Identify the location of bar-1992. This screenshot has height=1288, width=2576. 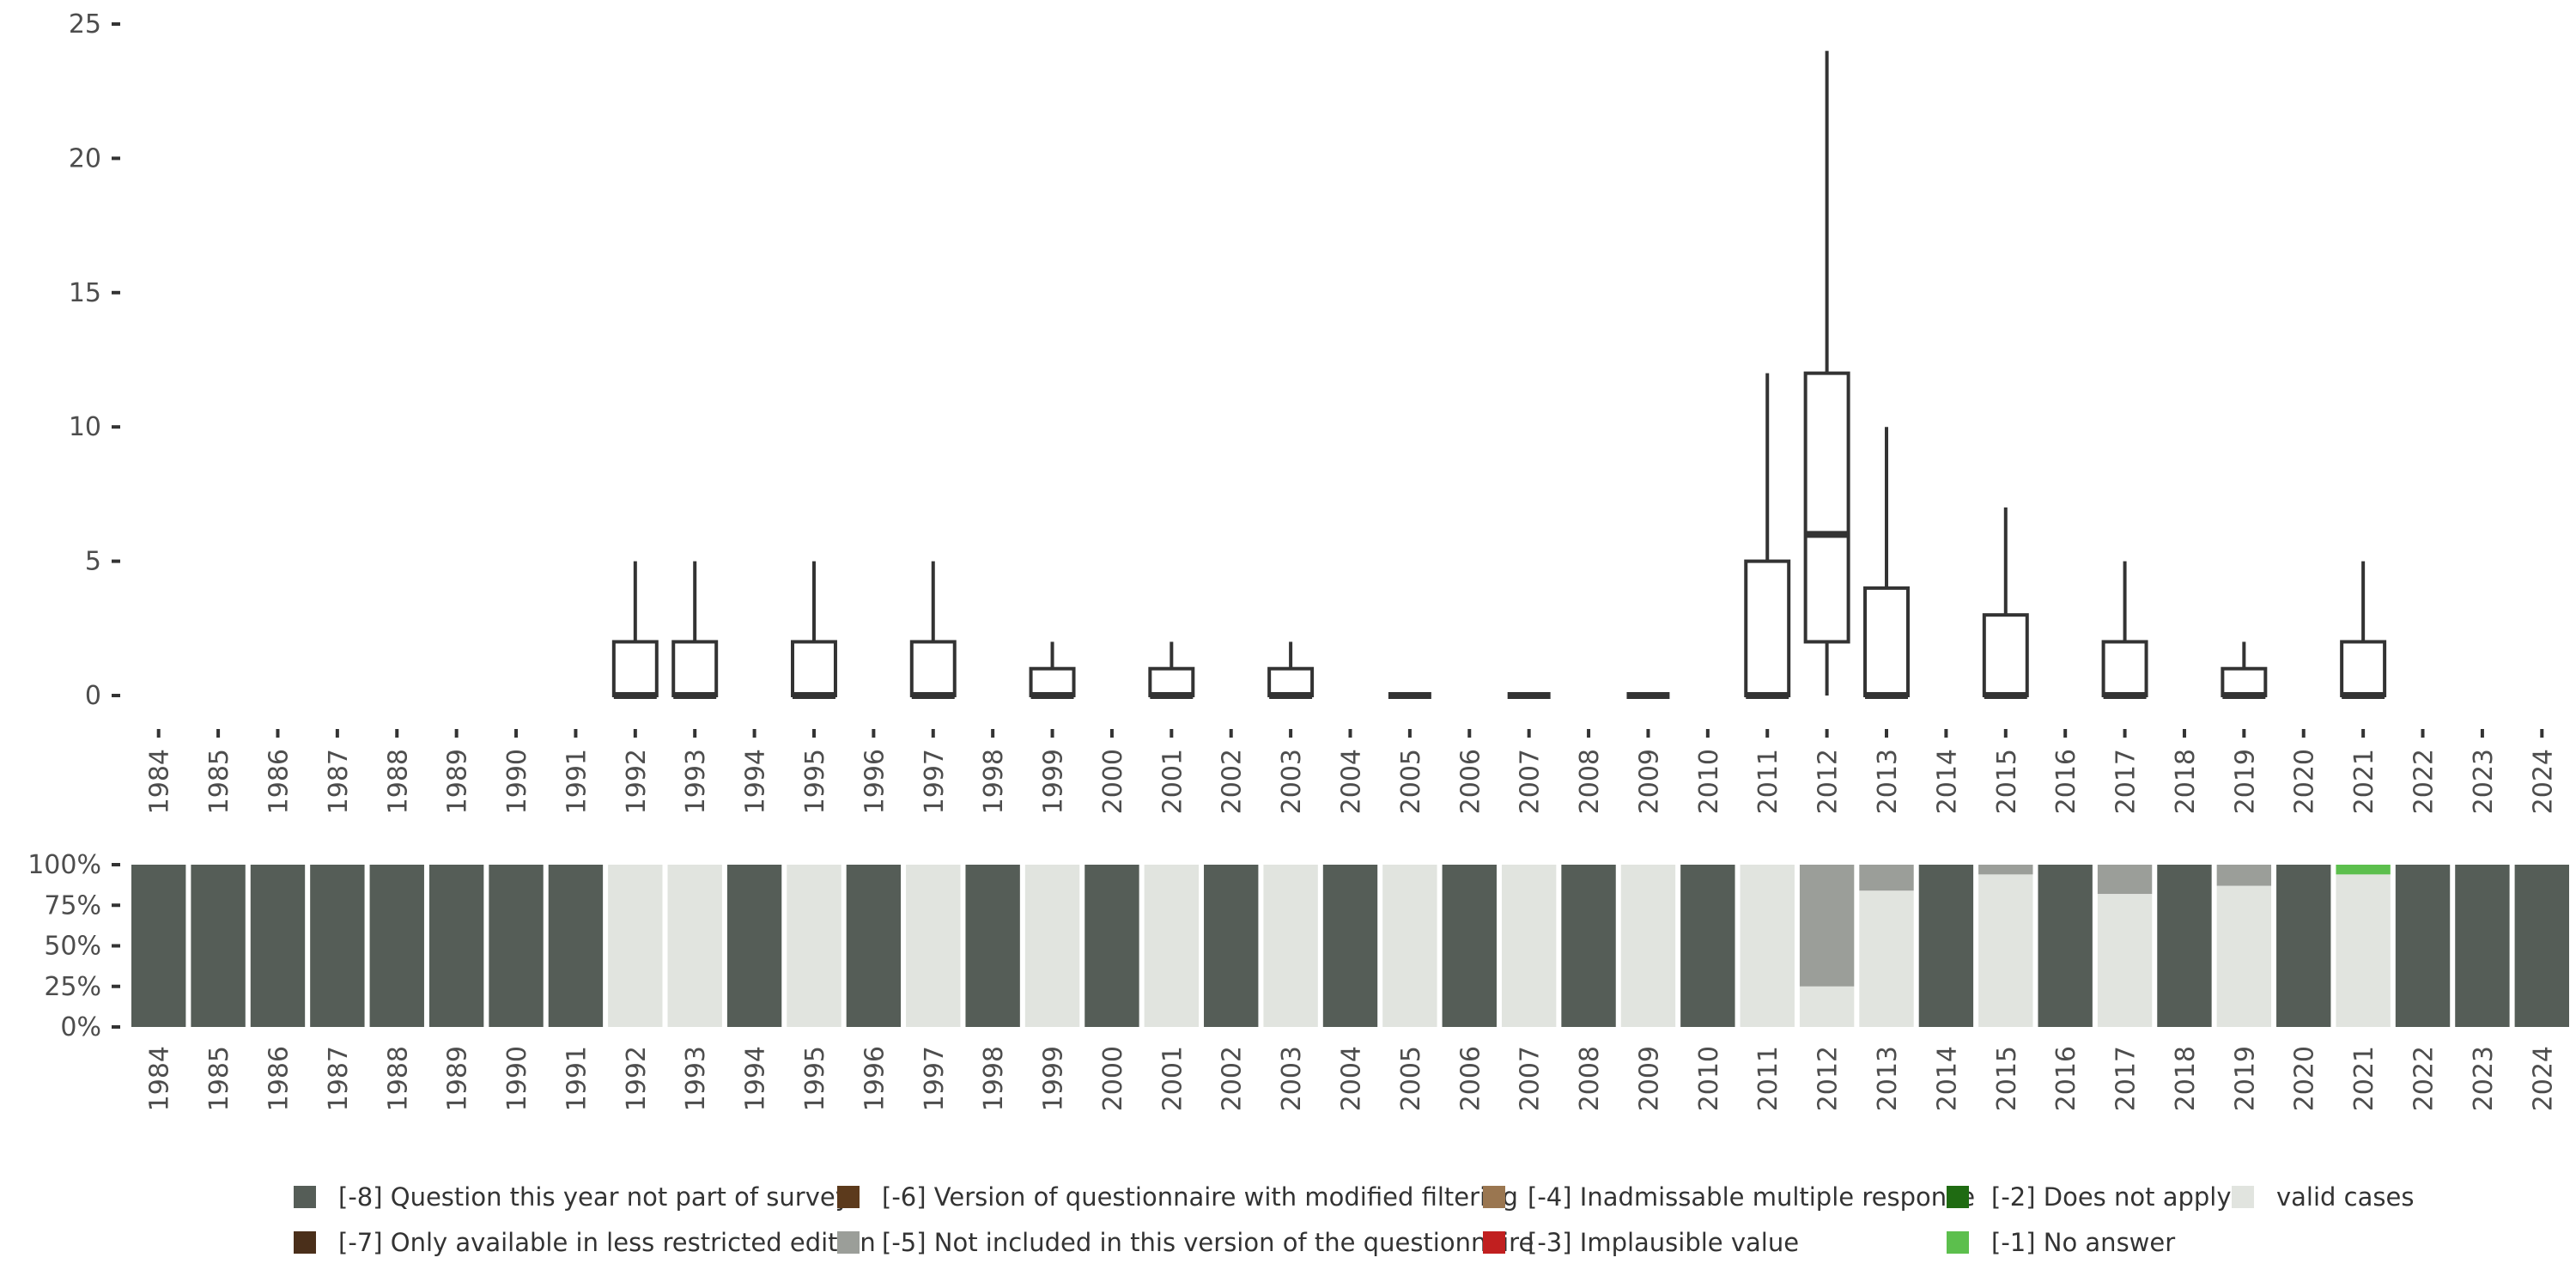
(636, 946).